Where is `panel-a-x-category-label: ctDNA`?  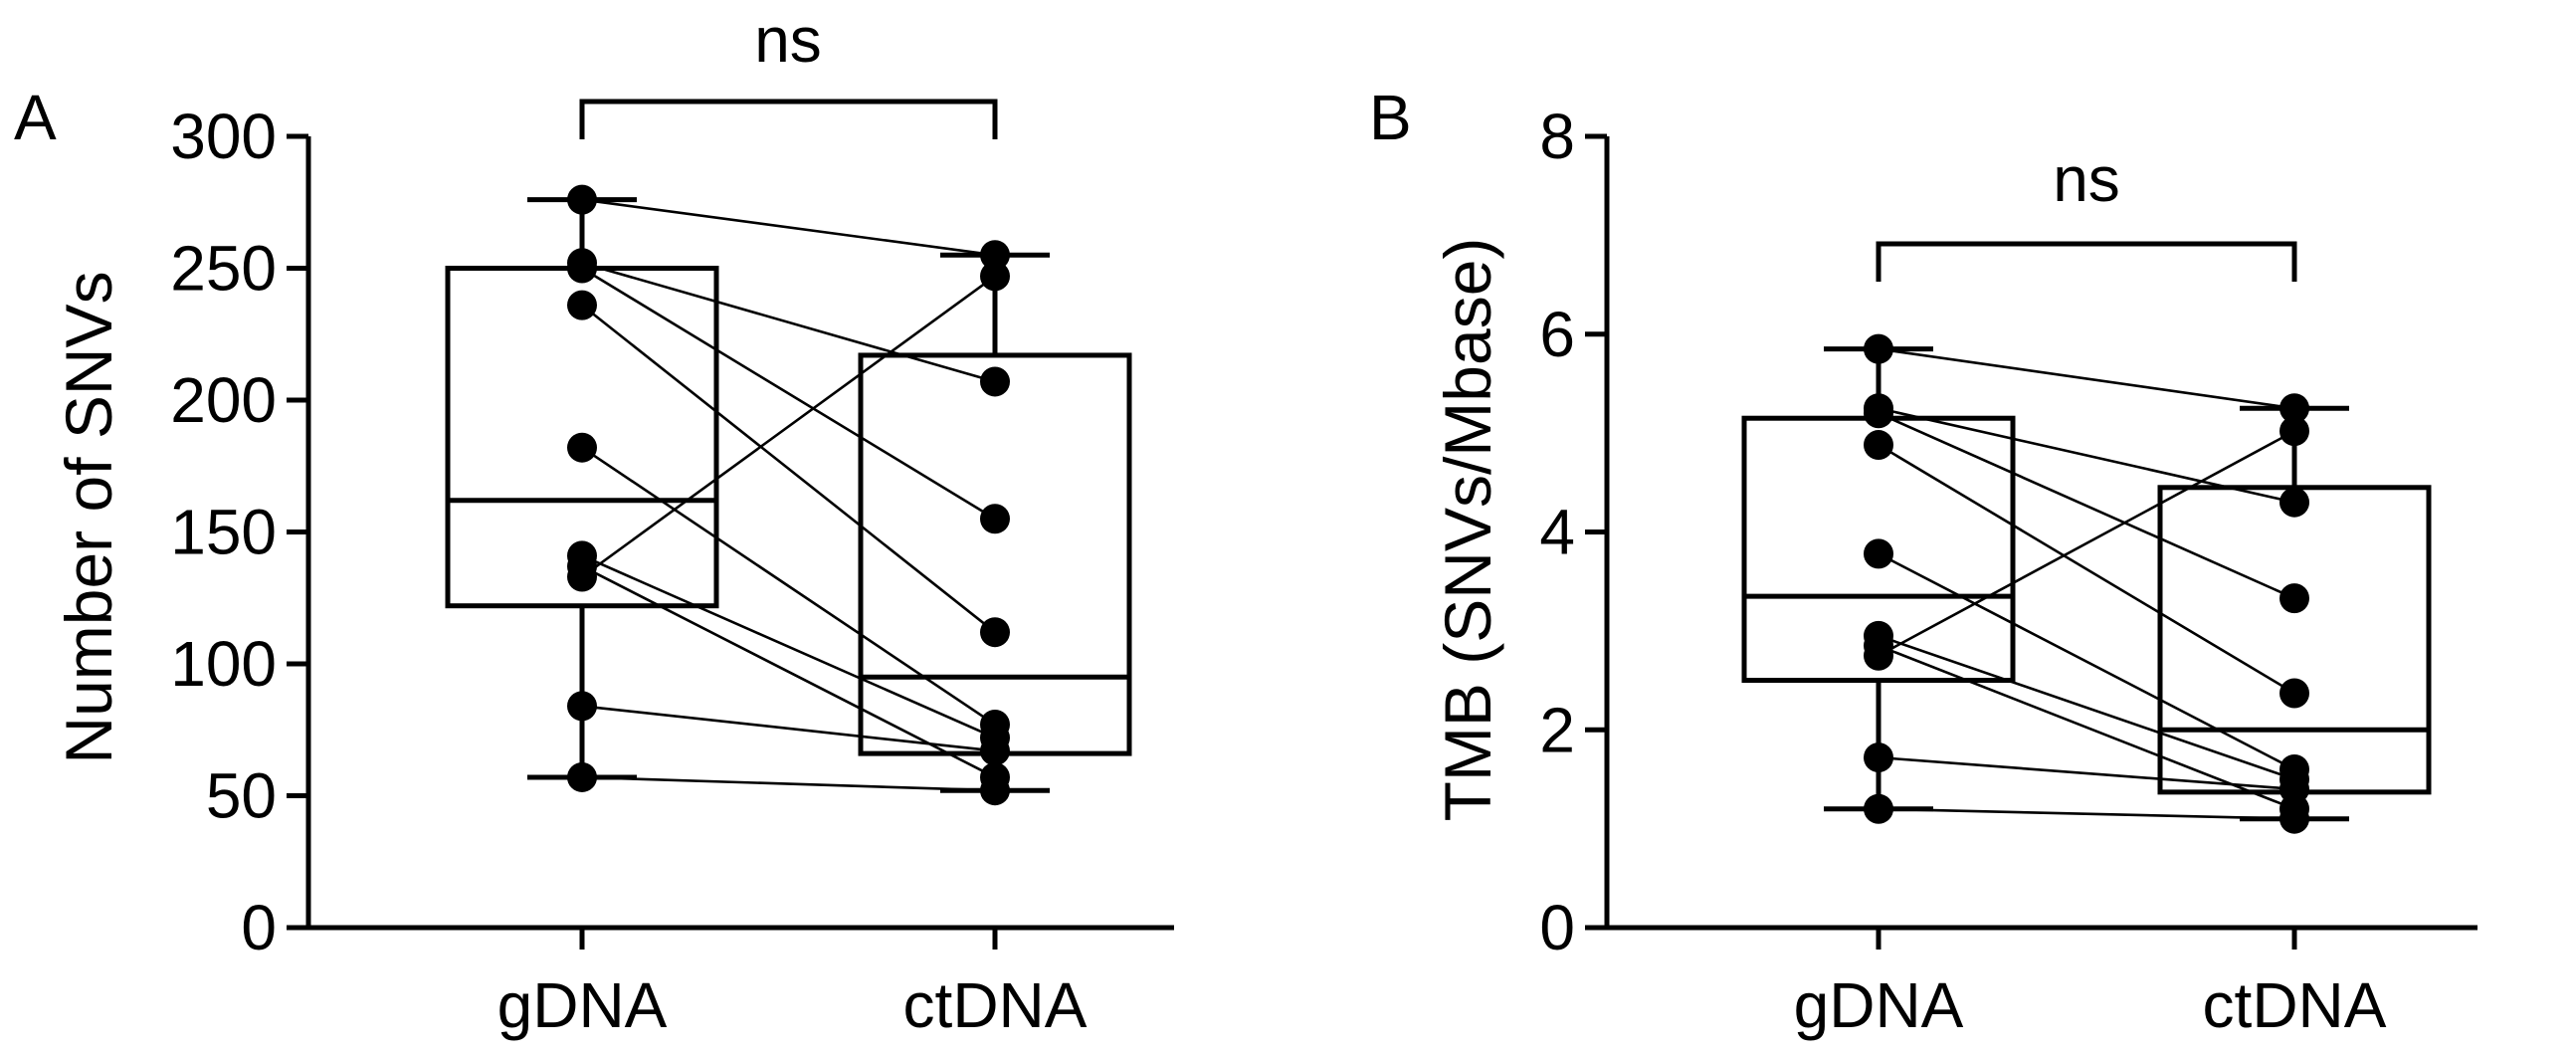
panel-a-x-category-label: ctDNA is located at coordinates (995, 1005).